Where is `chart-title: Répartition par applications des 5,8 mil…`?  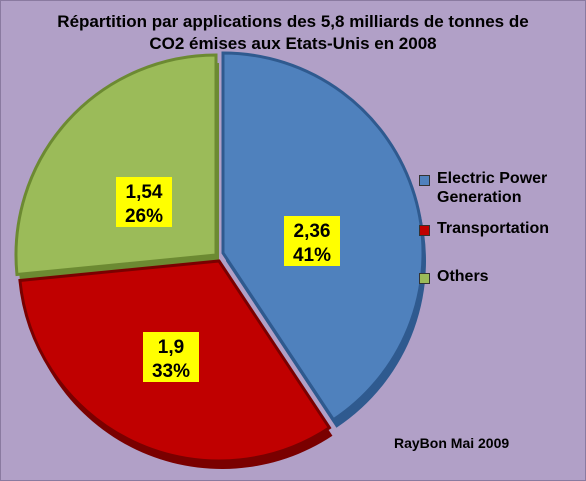 chart-title: Répartition par applications des 5,8 mil… is located at coordinates (293, 33).